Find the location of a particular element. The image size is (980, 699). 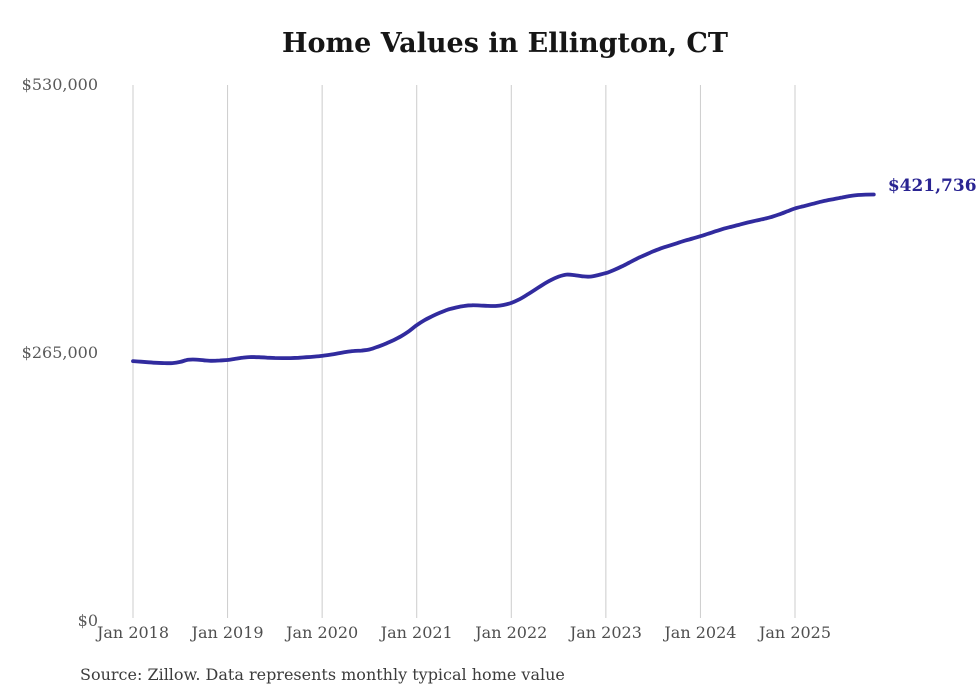

y-axis-label: $0 is located at coordinates (87, 620).